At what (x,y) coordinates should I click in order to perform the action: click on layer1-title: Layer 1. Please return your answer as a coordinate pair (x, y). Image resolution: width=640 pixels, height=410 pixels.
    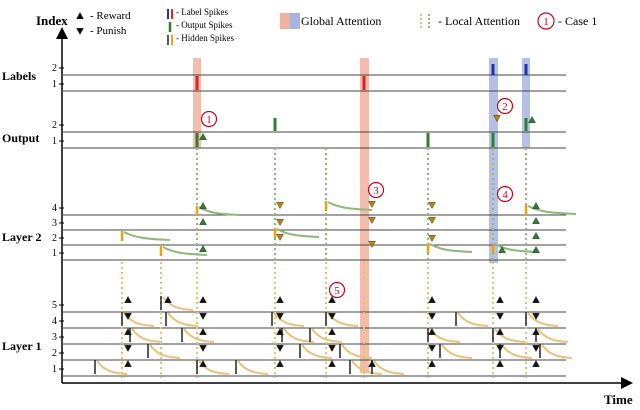
    Looking at the image, I should click on (21, 346).